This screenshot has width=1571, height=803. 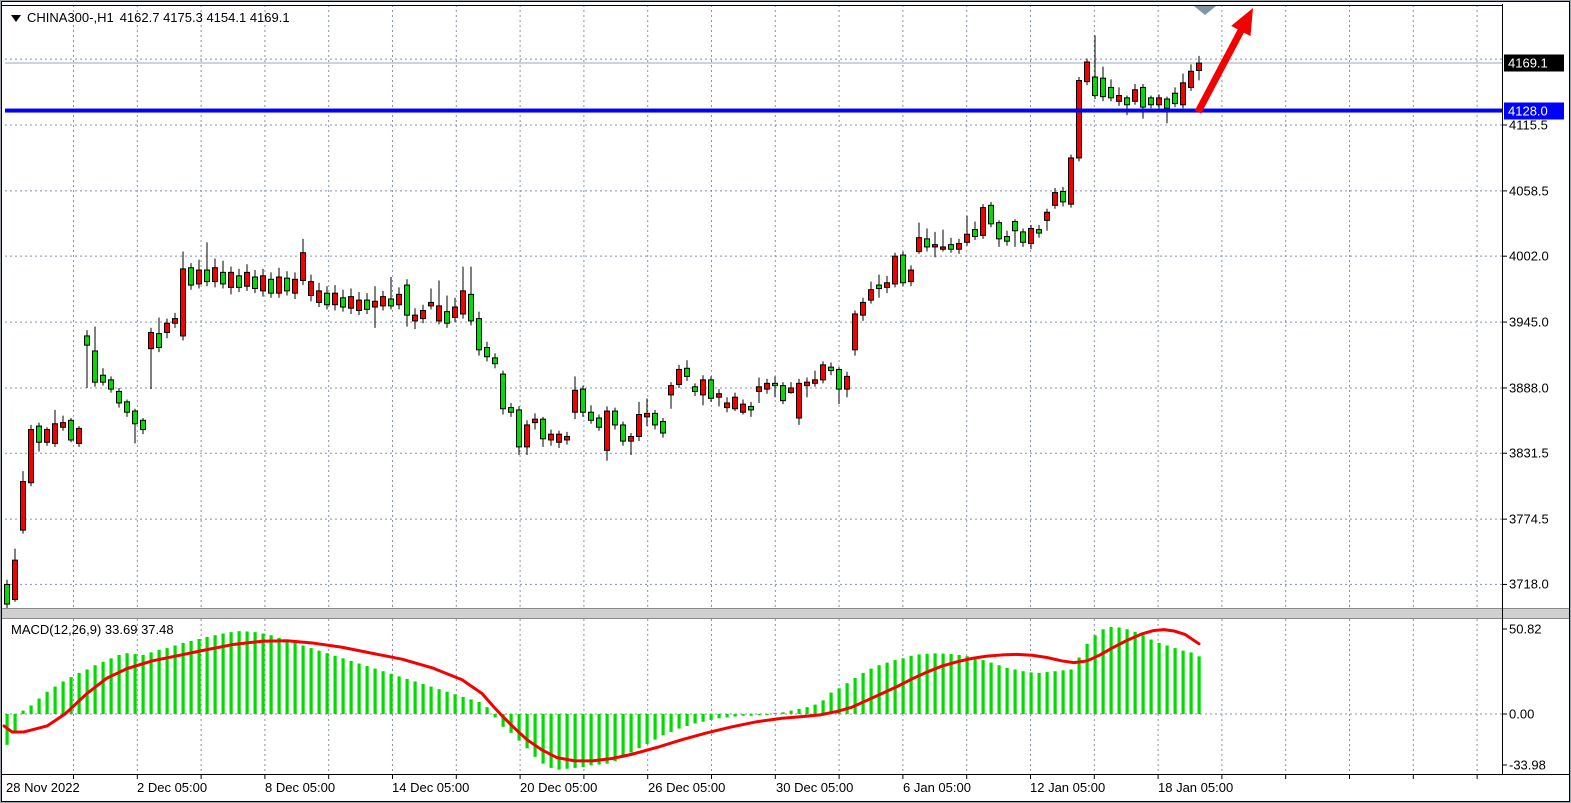 I want to click on macd-indicator-label: MACD(12,26,9) 33.69 37.48, so click(x=92, y=629).